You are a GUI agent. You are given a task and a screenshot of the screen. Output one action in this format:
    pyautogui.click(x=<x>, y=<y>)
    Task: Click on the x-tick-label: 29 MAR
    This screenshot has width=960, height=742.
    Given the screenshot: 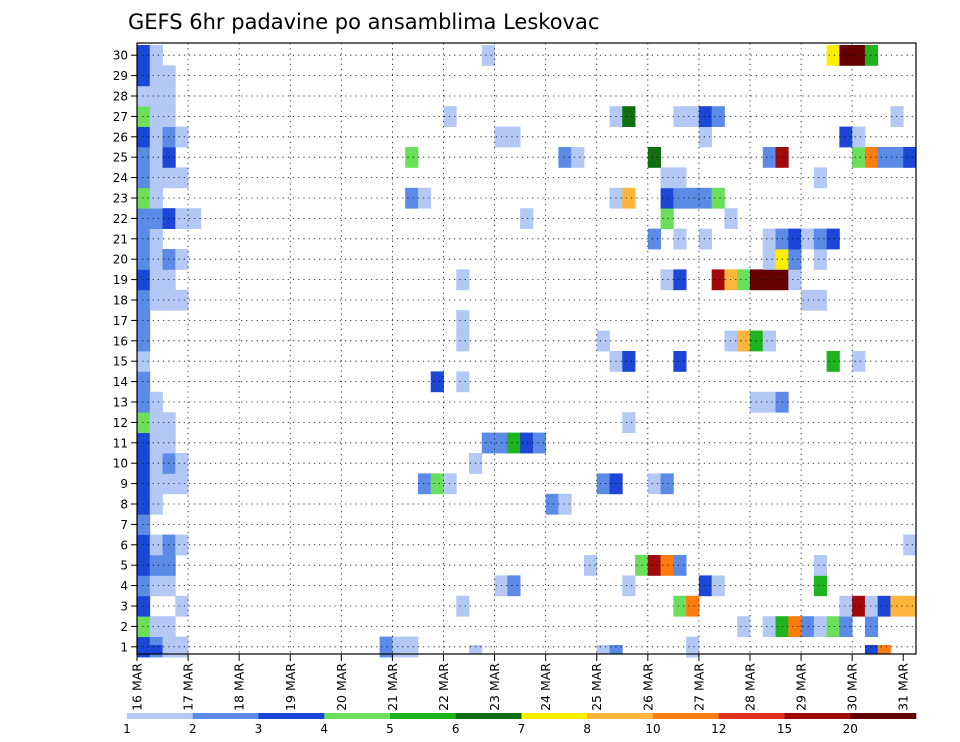 What is the action you would take?
    pyautogui.click(x=801, y=687)
    